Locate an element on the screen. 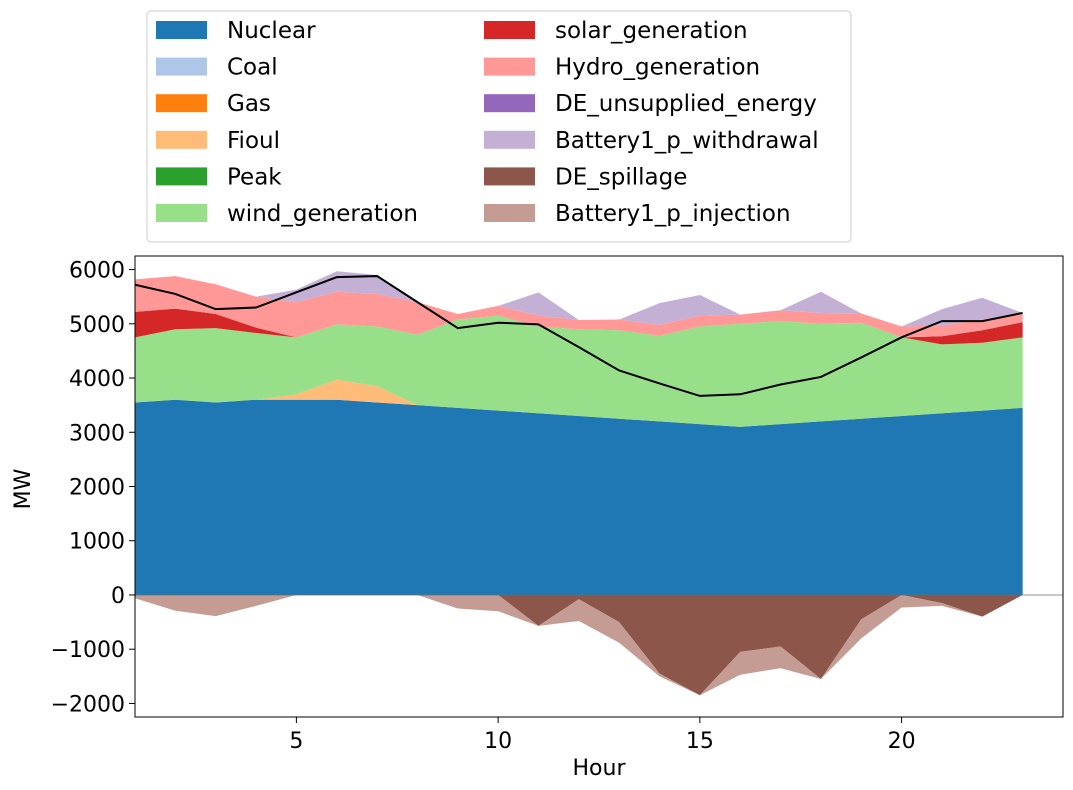  y-axis-title: MW is located at coordinates (23, 488).